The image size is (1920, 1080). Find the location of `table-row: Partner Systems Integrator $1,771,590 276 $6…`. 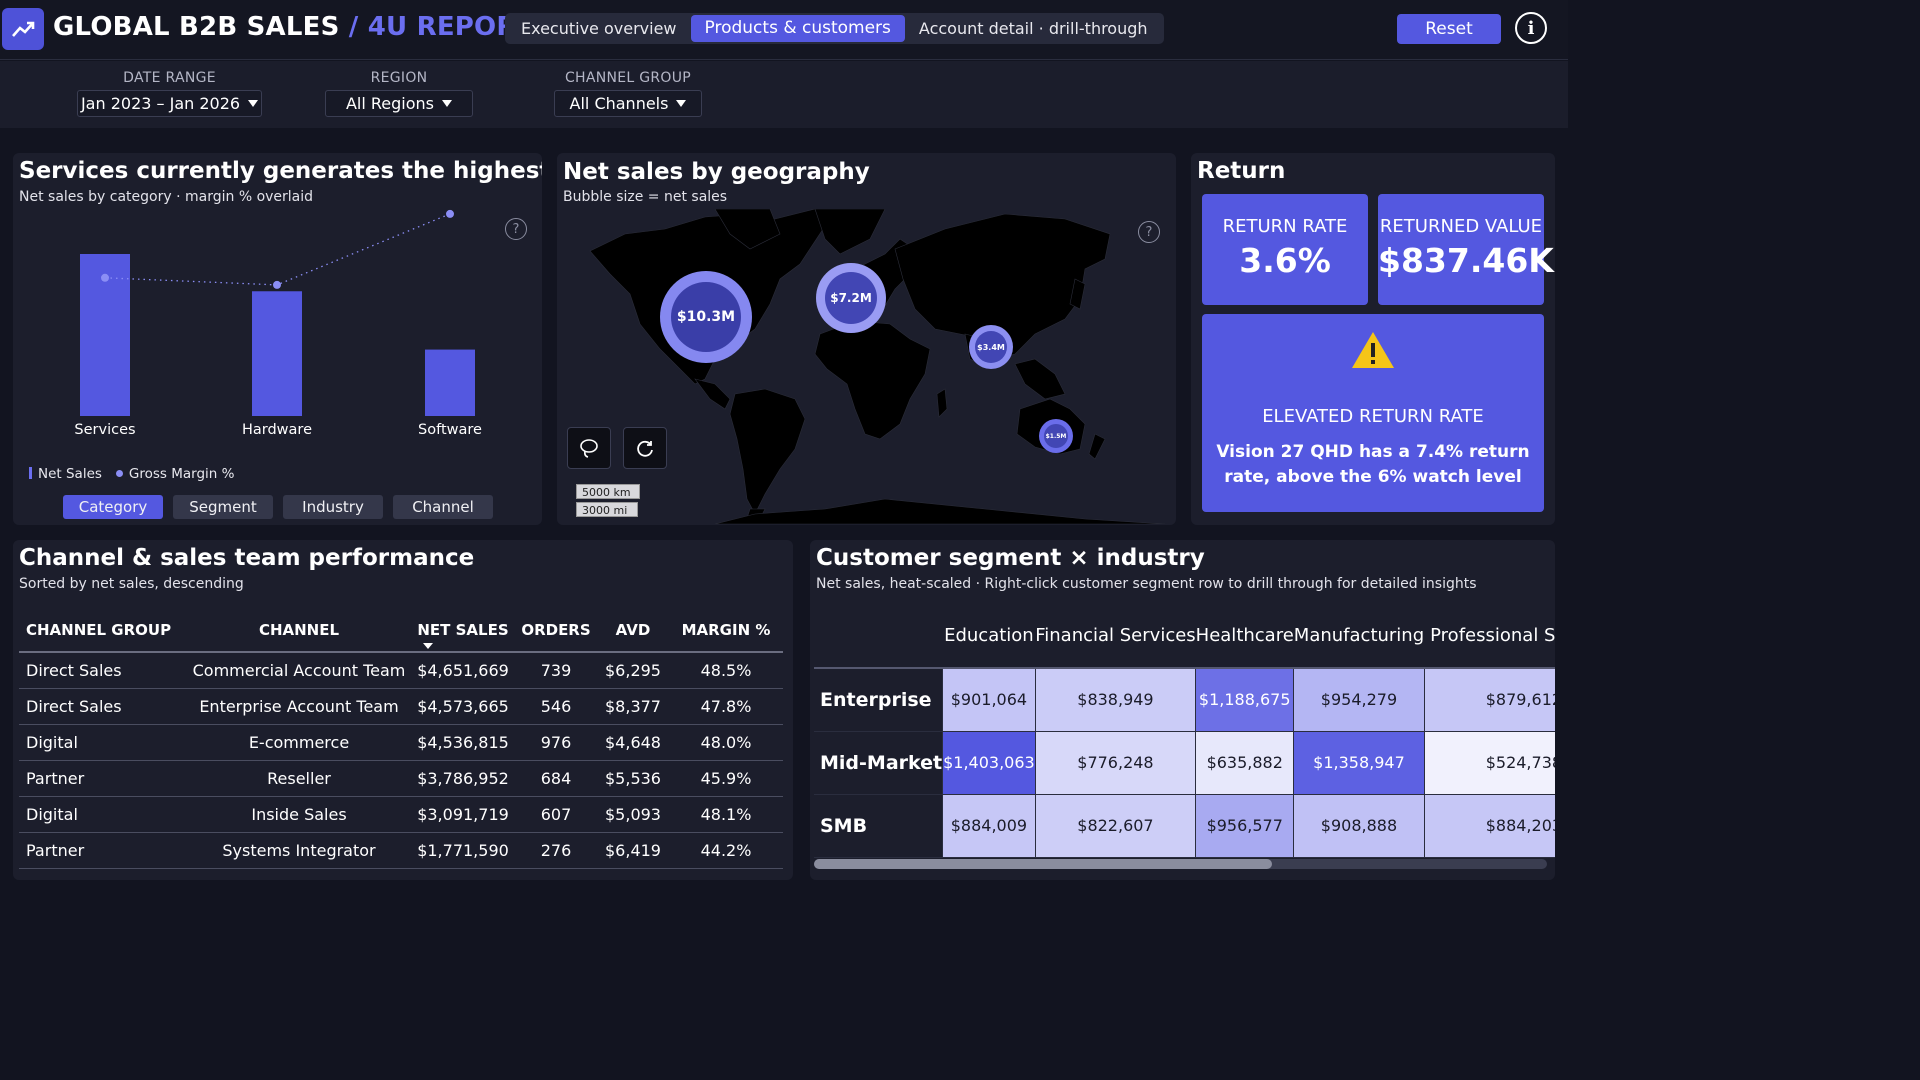

table-row: Partner Systems Integrator $1,771,590 276 $6… is located at coordinates (401, 850).